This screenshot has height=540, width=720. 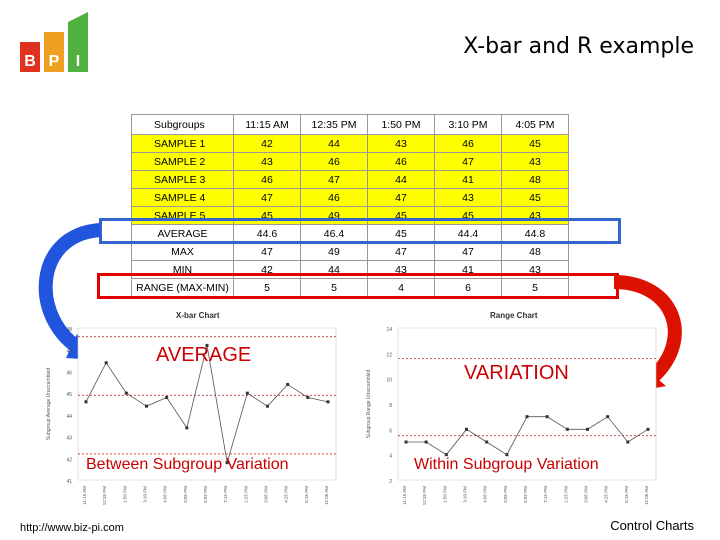 What do you see at coordinates (69, 395) in the screenshot?
I see `xbar-y-tick-label: 45` at bounding box center [69, 395].